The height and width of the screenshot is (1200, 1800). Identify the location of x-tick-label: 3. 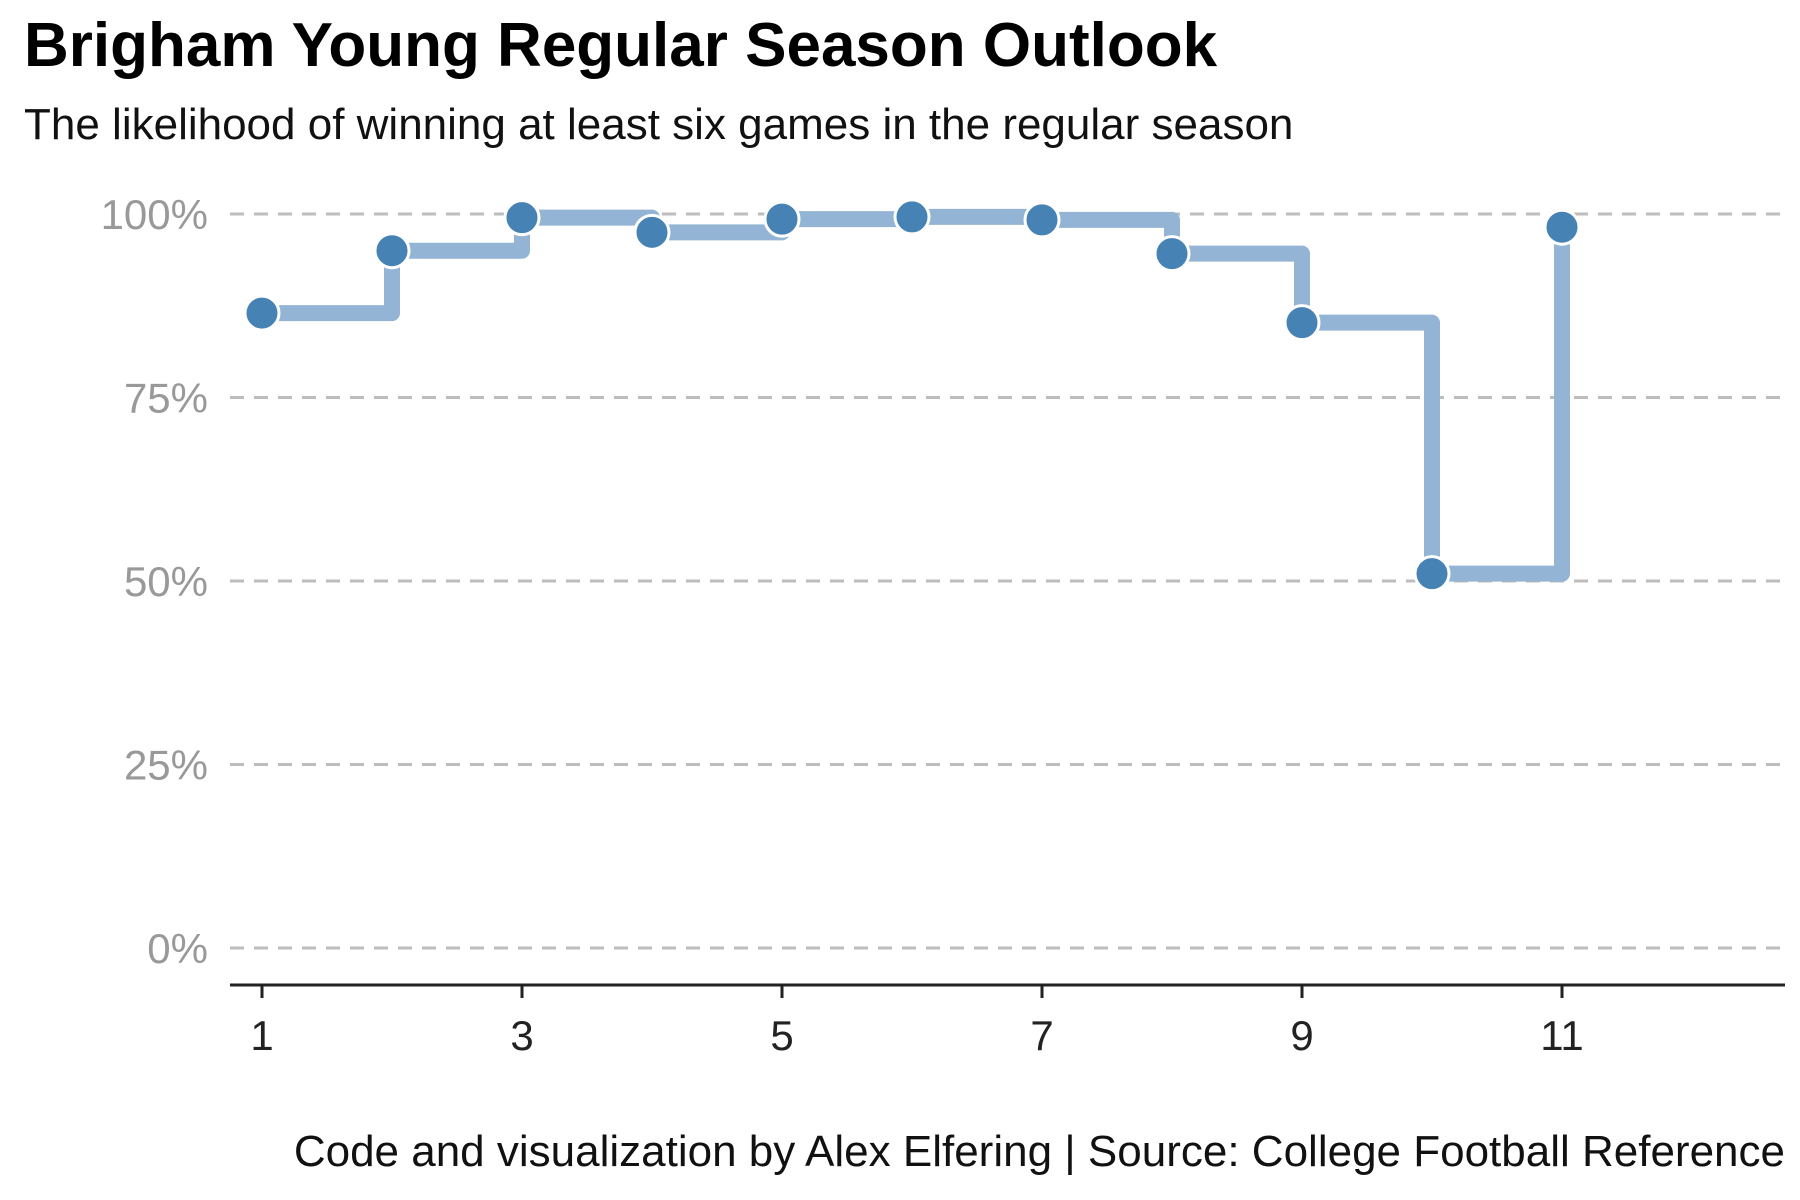
(521, 1035).